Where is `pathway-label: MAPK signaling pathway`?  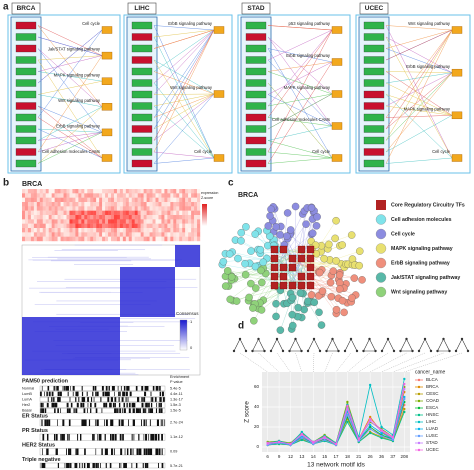 pathway-label: MAPK signaling pathway is located at coordinates (77, 74).